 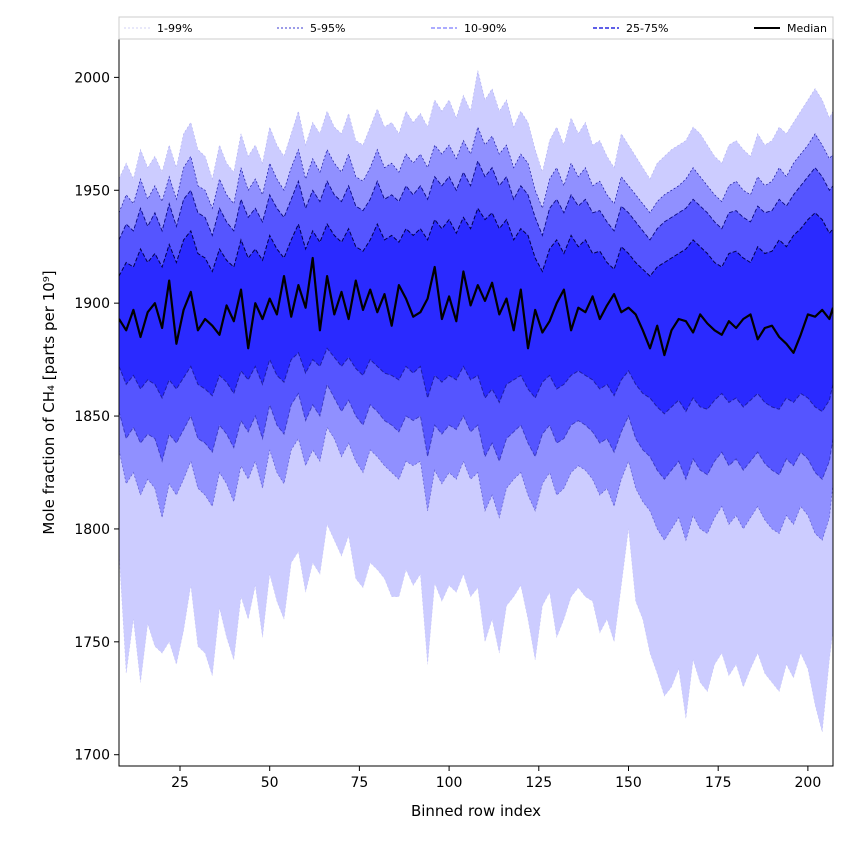 I want to click on y-tick-label-1700: 1700, so click(x=92, y=756).